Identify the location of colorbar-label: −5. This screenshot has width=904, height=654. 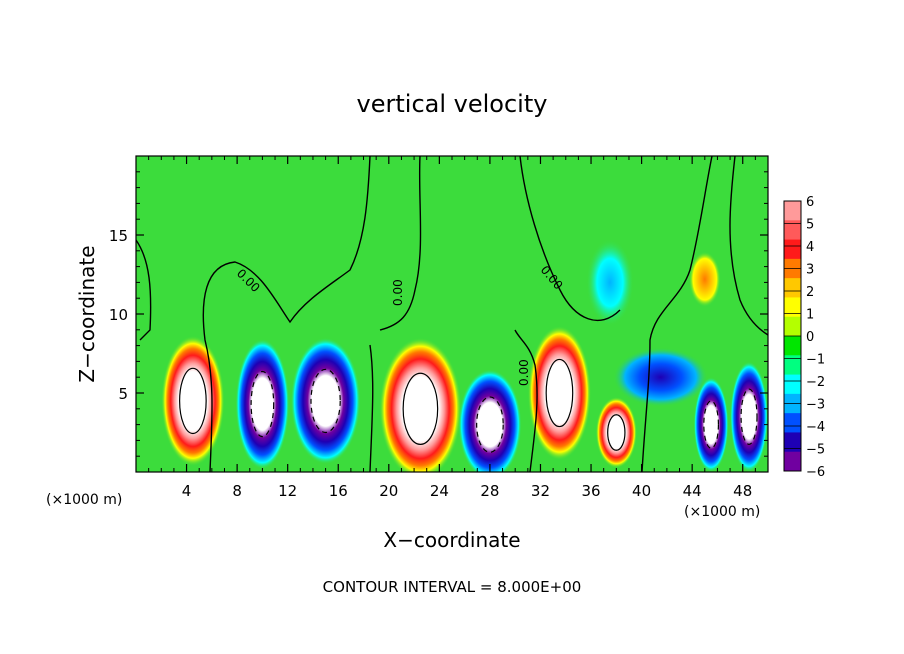
(815, 450).